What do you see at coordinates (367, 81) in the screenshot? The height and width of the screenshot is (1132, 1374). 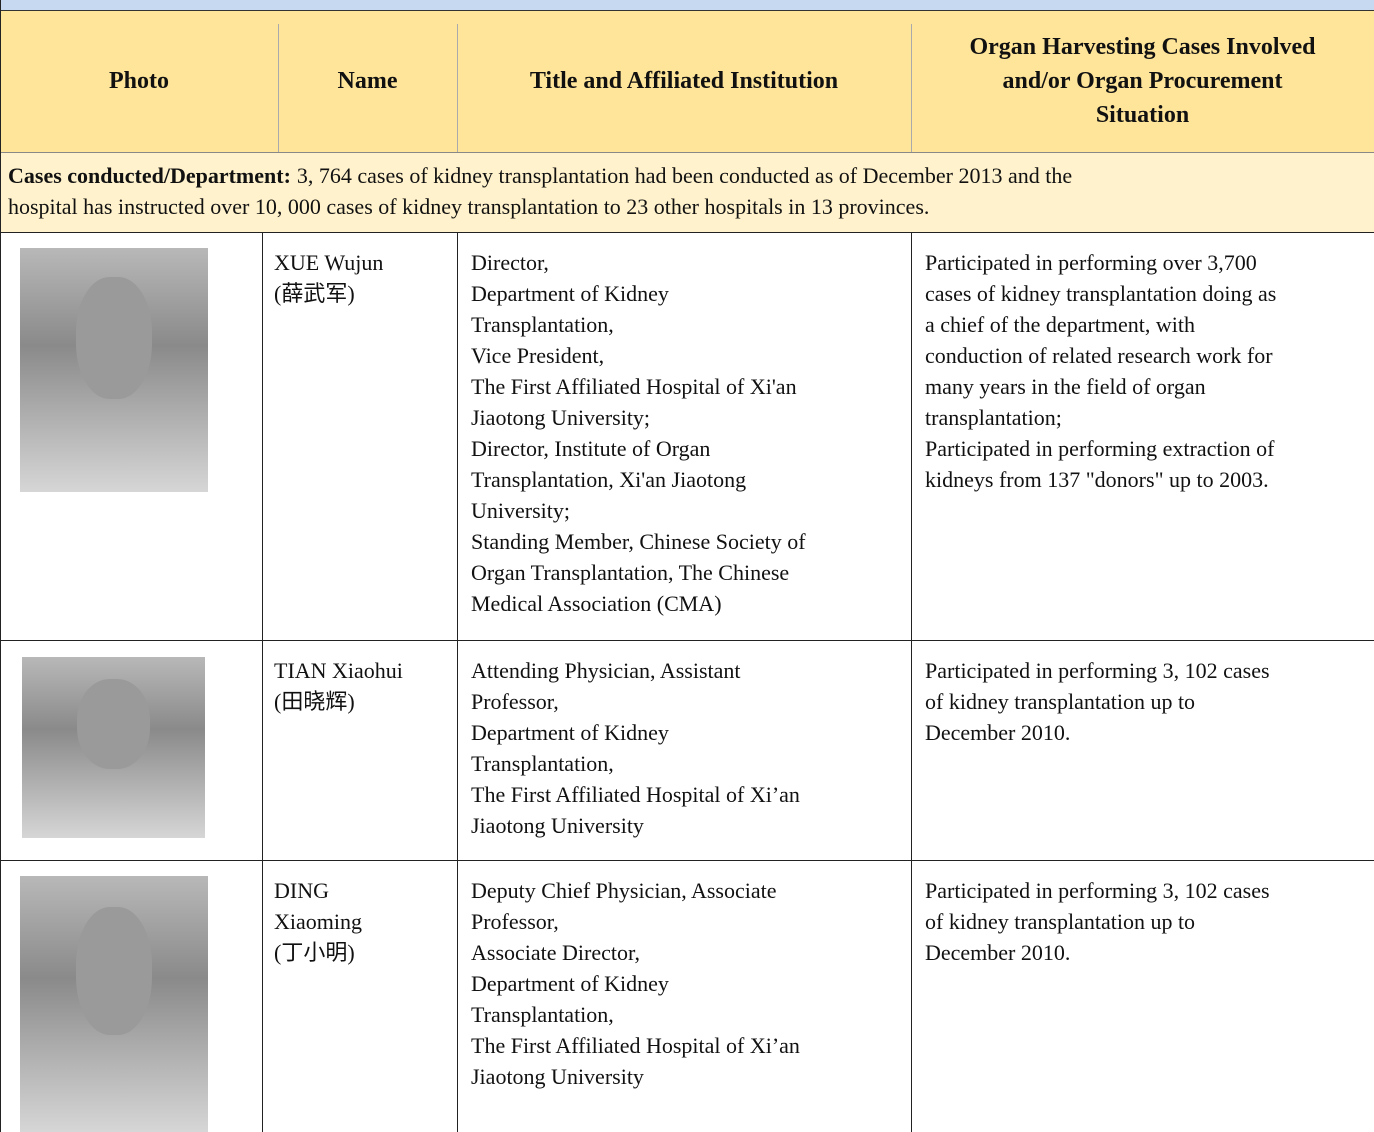 I see `header-cell: Name` at bounding box center [367, 81].